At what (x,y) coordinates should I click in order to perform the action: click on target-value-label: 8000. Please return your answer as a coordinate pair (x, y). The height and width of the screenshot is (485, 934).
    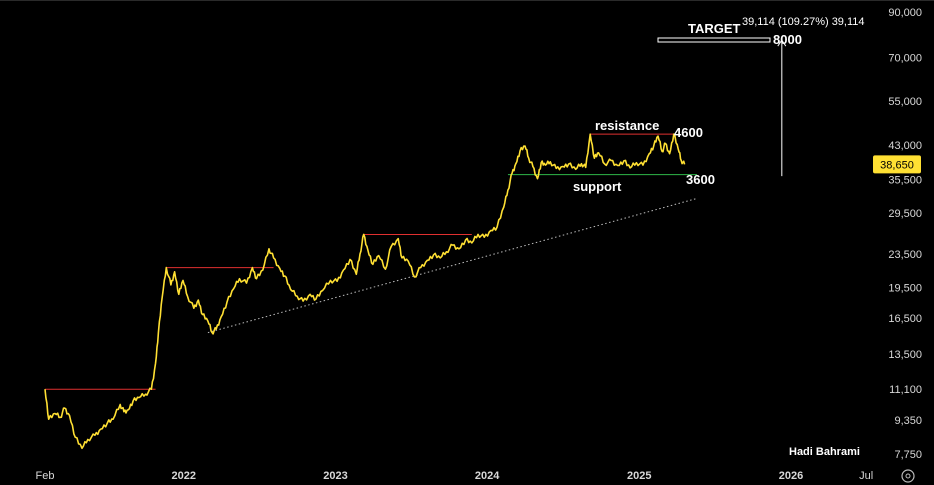
    Looking at the image, I should click on (787, 39).